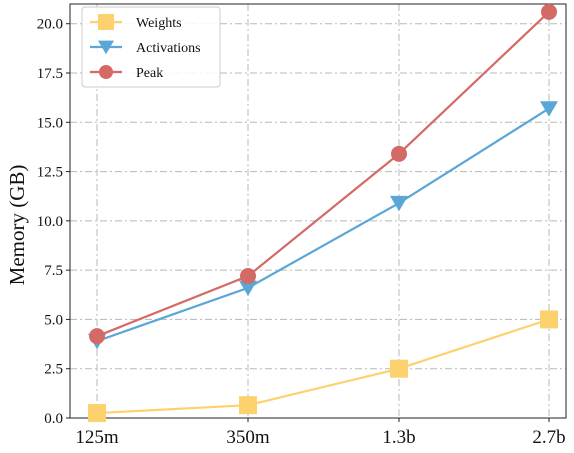 The width and height of the screenshot is (574, 453). Describe the element at coordinates (53, 271) in the screenshot. I see `y-tick-label: 7.5` at that location.